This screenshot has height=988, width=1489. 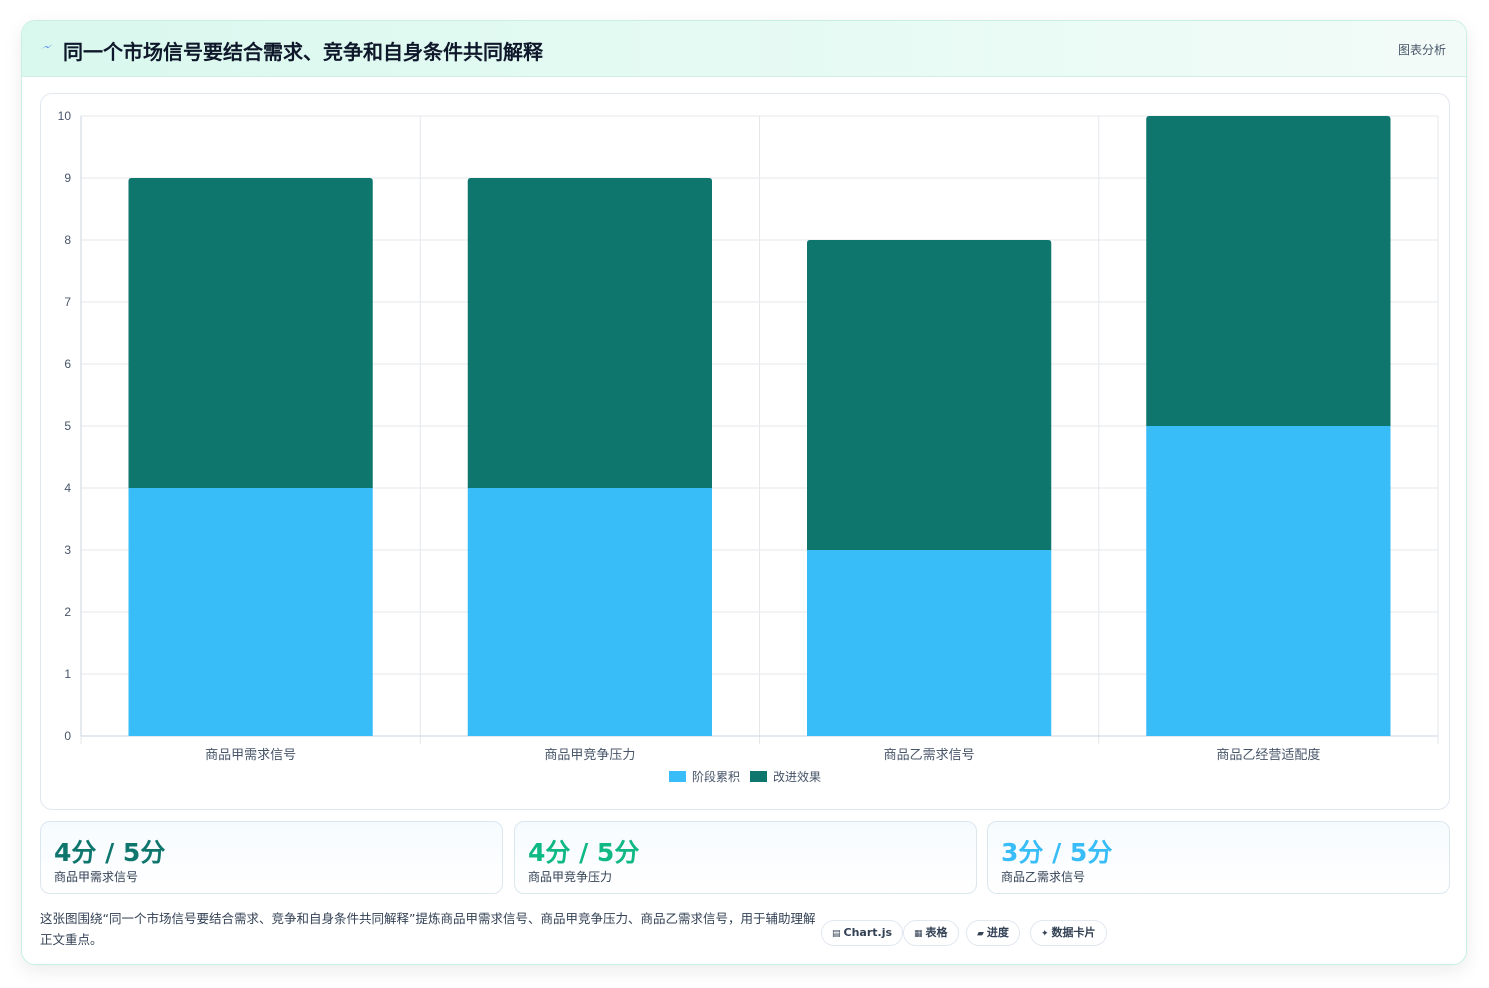 I want to click on stat-label: 商品甲竞争压力, so click(x=570, y=877).